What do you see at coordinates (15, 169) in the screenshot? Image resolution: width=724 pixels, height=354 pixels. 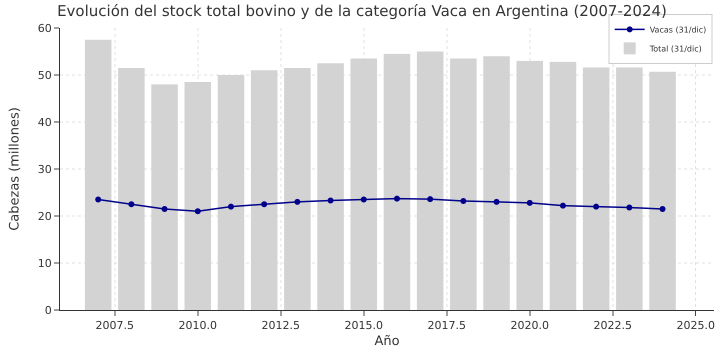 I see `y-axis-title: Cabezas (millones)` at bounding box center [15, 169].